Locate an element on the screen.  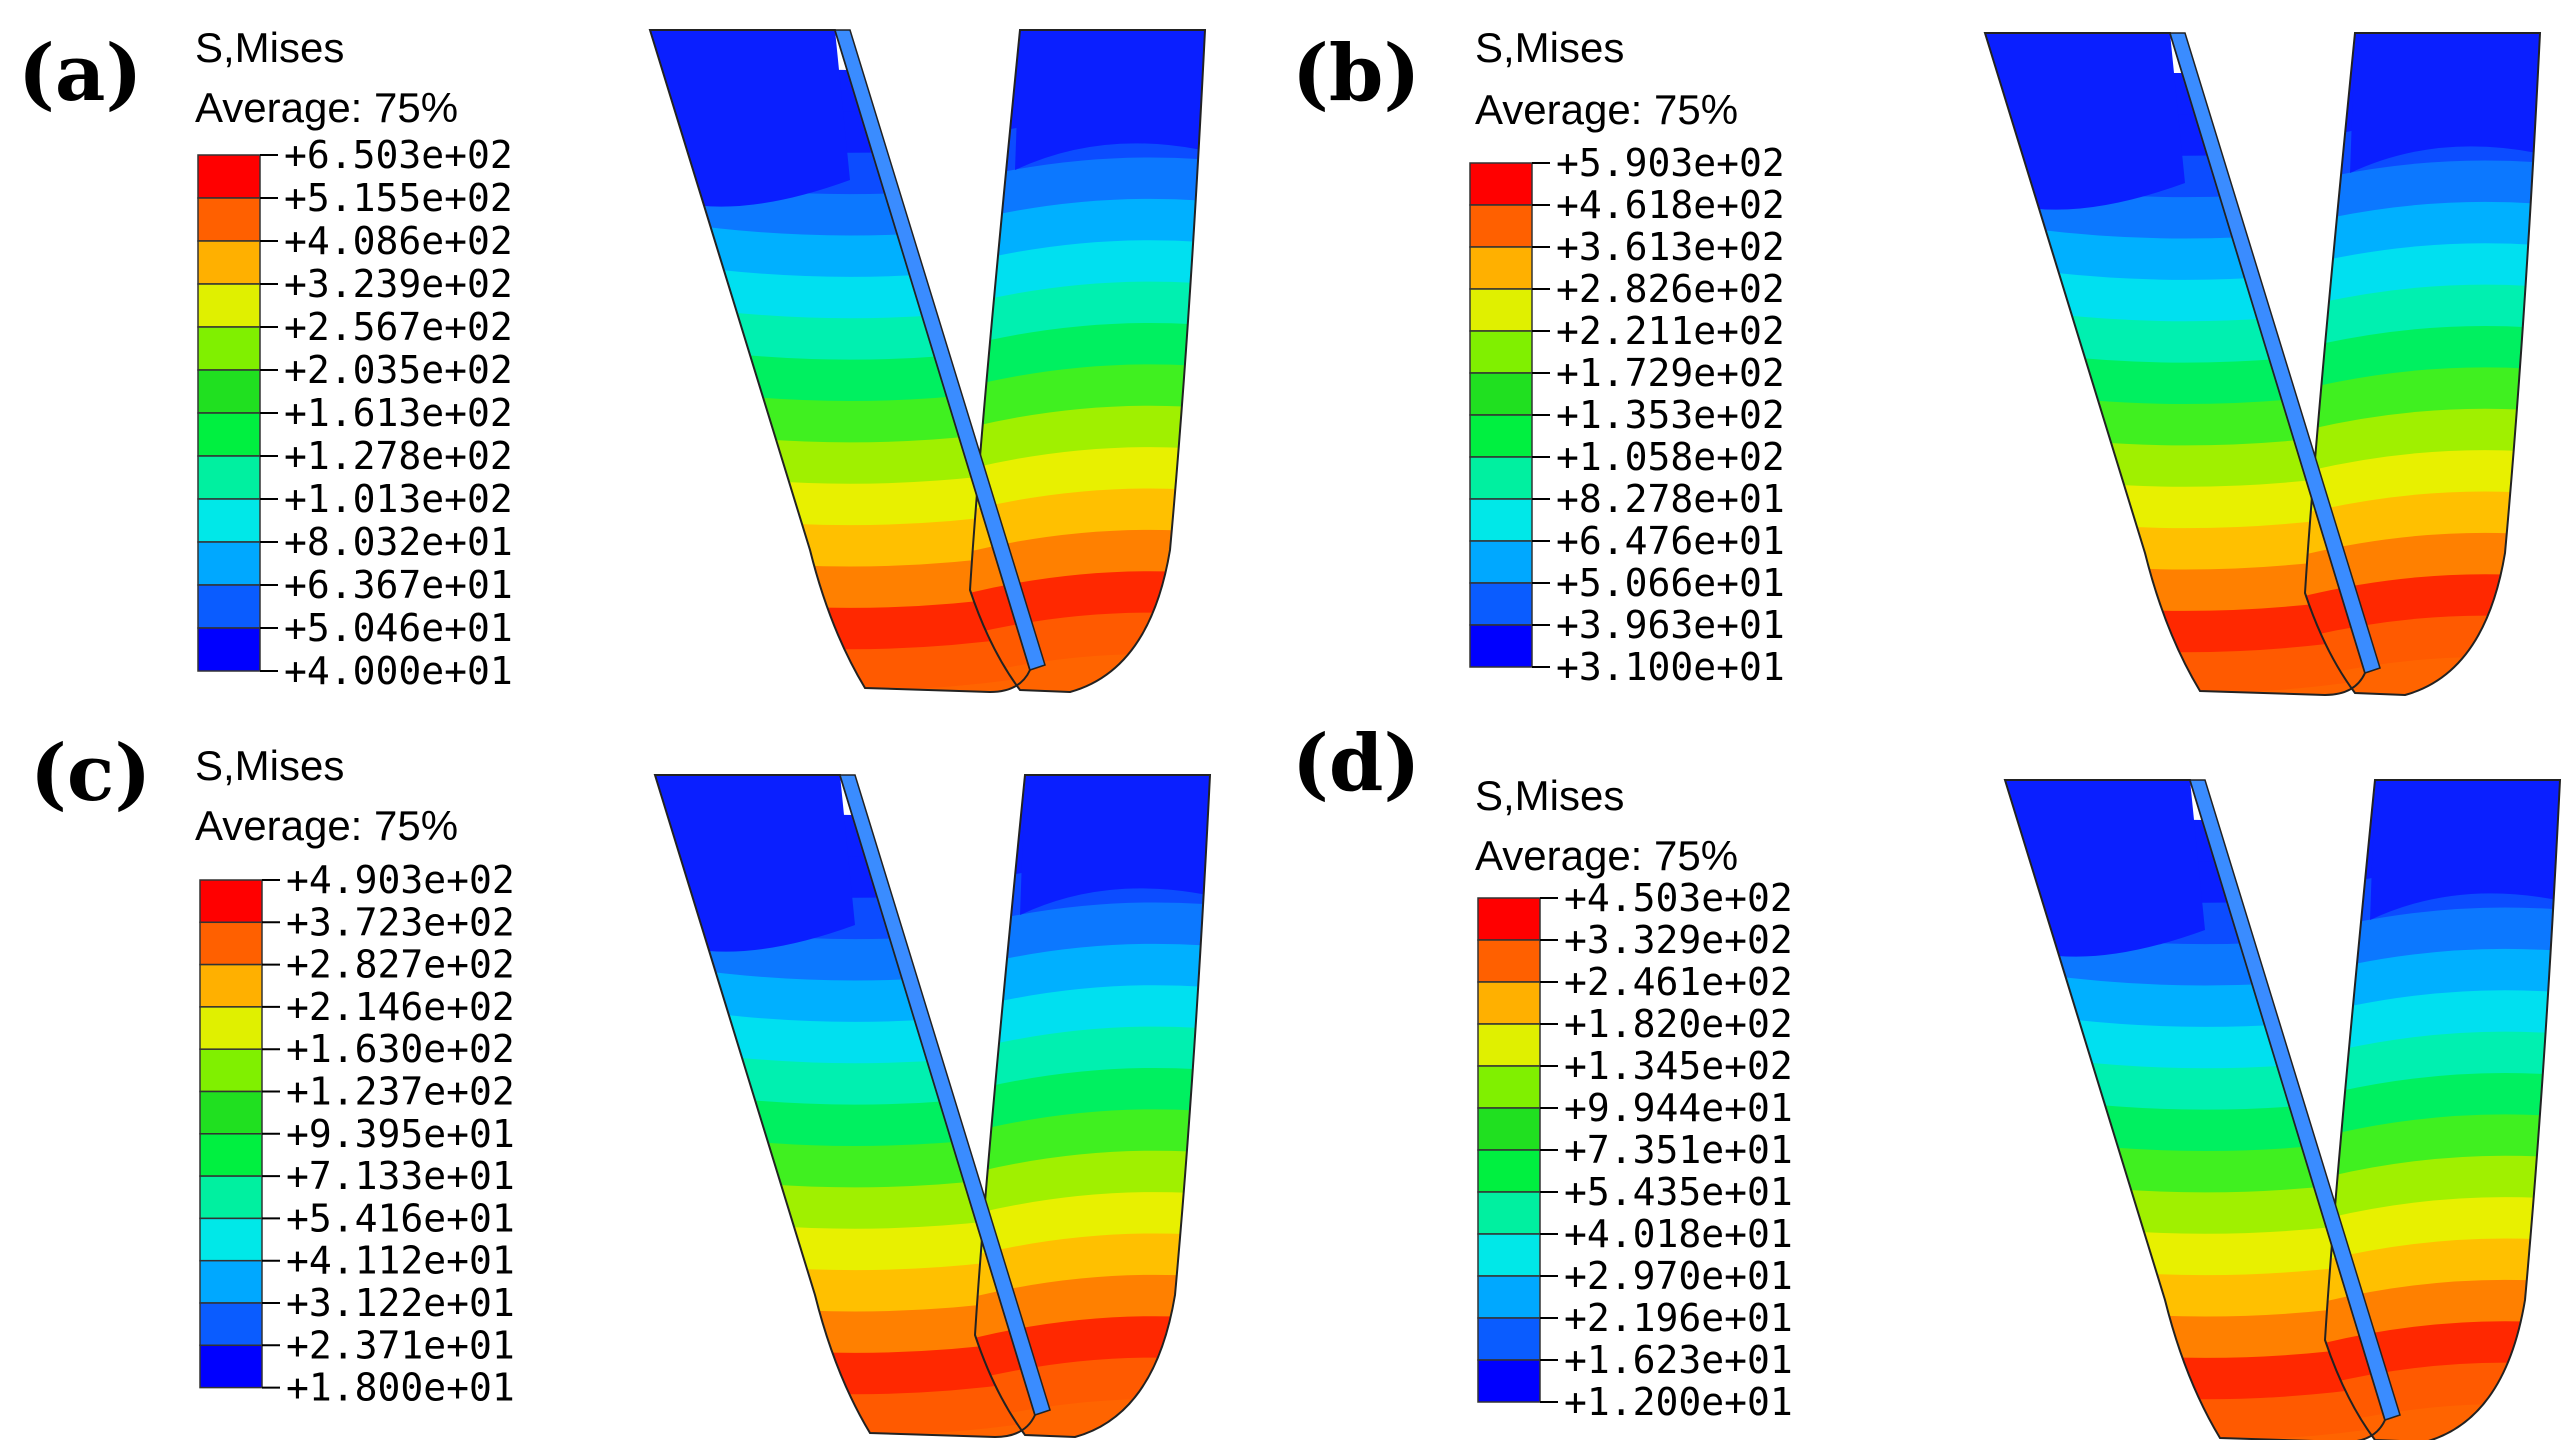
legend-tick-label: +2.196e+01 is located at coordinates (1678, 1318).